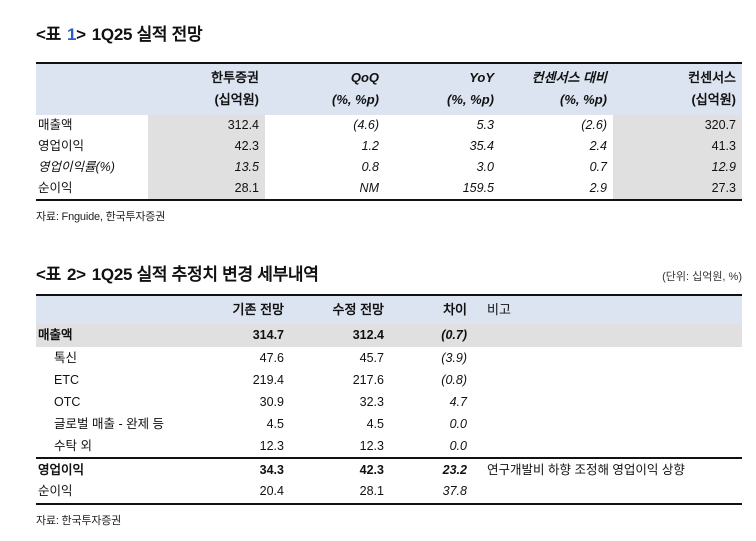 This screenshot has width=756, height=541. Describe the element at coordinates (55, 125) in the screenshot. I see `table1-row-label: 매출액` at that location.